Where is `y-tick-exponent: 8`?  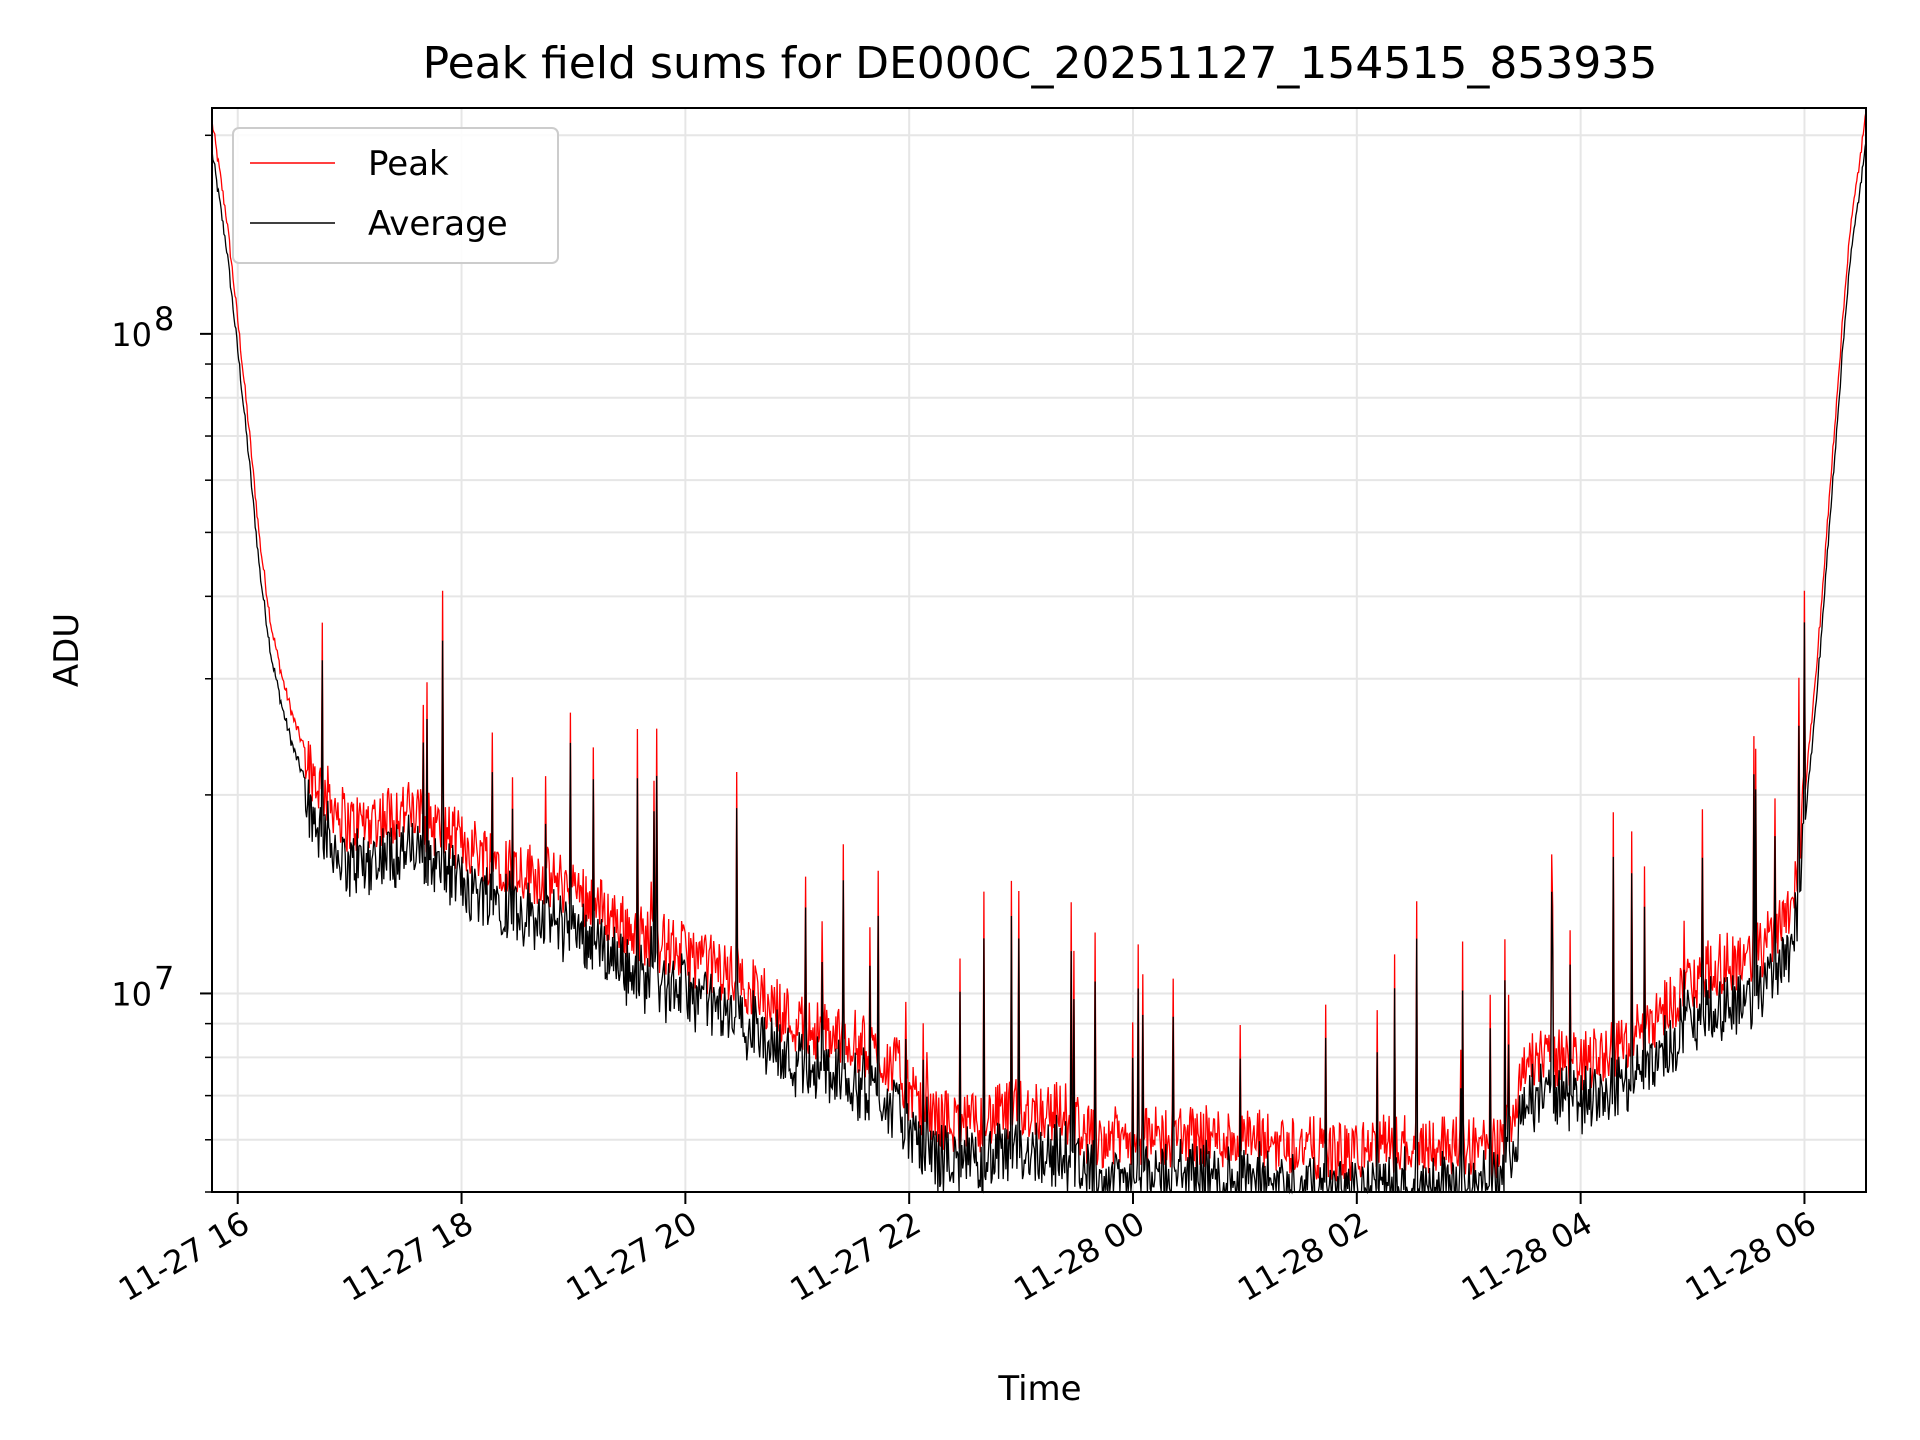
y-tick-exponent: 8 is located at coordinates (164, 319).